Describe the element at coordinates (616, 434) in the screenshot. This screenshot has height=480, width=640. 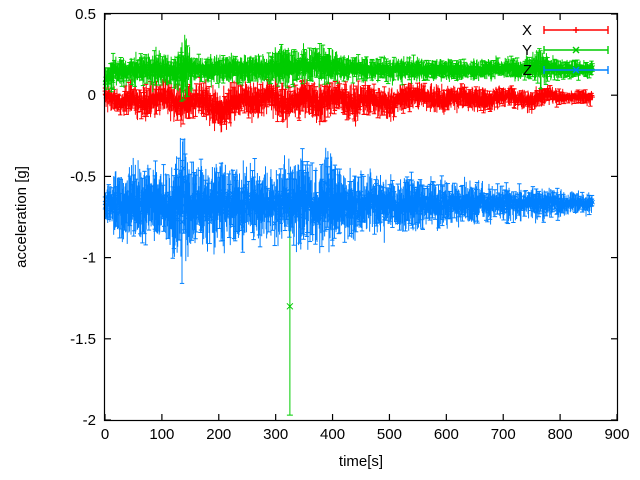
I see `x-tick-label: 900` at that location.